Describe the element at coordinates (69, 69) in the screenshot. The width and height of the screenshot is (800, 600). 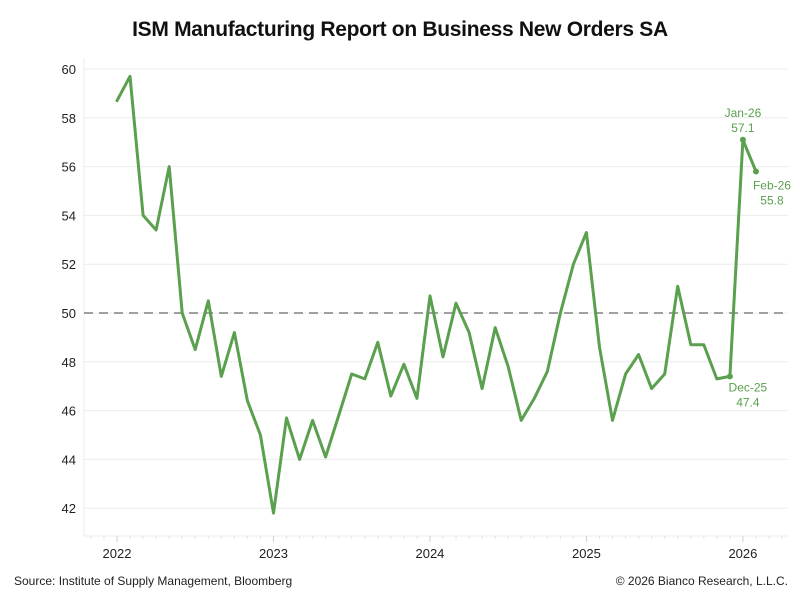
I see `y-tick-label: 60` at that location.